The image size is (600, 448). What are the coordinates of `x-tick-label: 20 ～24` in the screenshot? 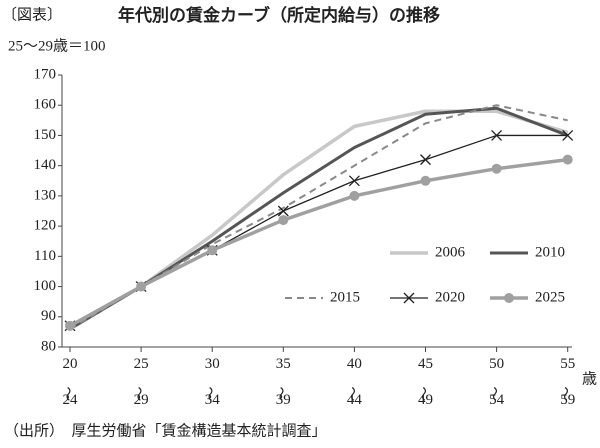 It's located at (68, 382).